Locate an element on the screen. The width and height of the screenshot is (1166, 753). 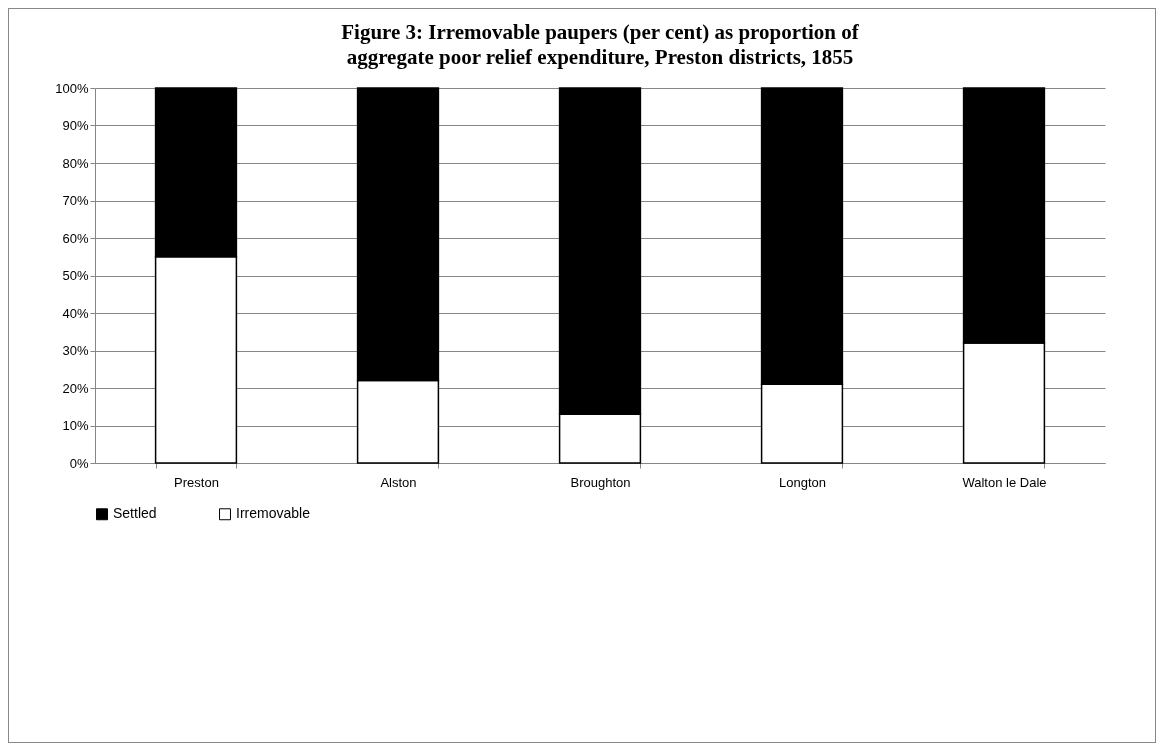
legend-label: Irremovable is located at coordinates (273, 513).